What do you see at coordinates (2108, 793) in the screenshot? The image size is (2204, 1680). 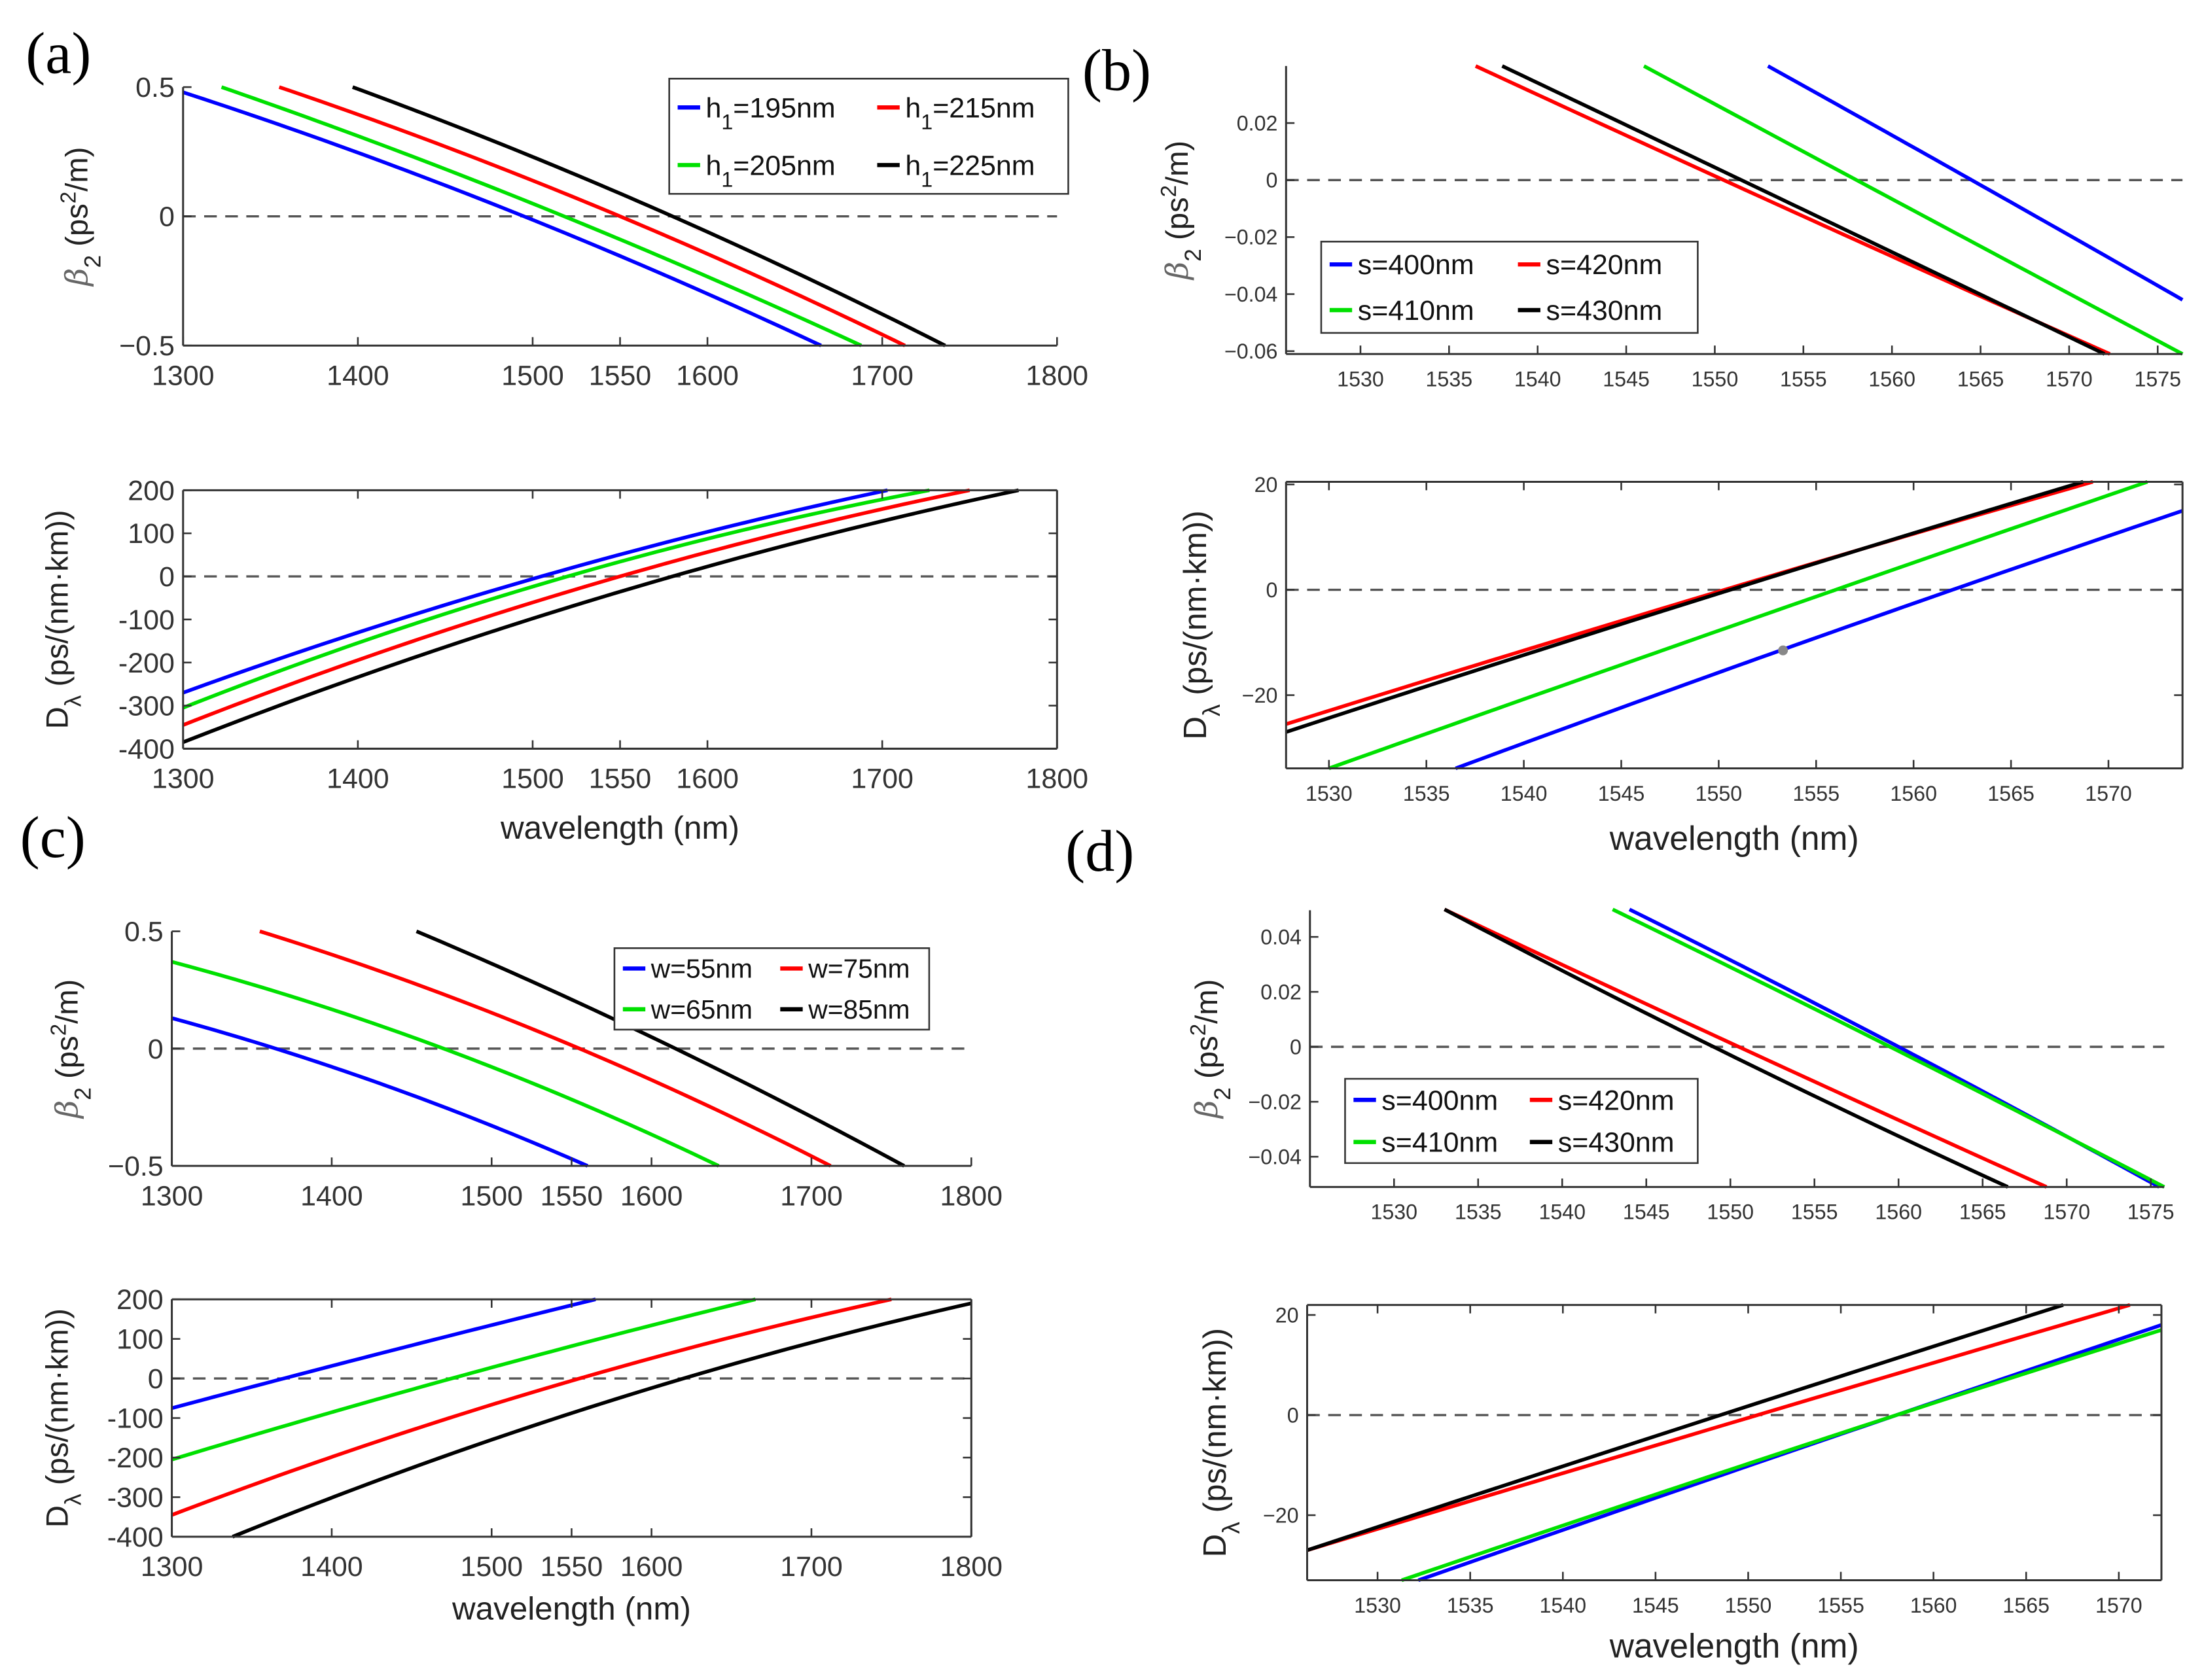 I see `x-tick-label: 1570` at bounding box center [2108, 793].